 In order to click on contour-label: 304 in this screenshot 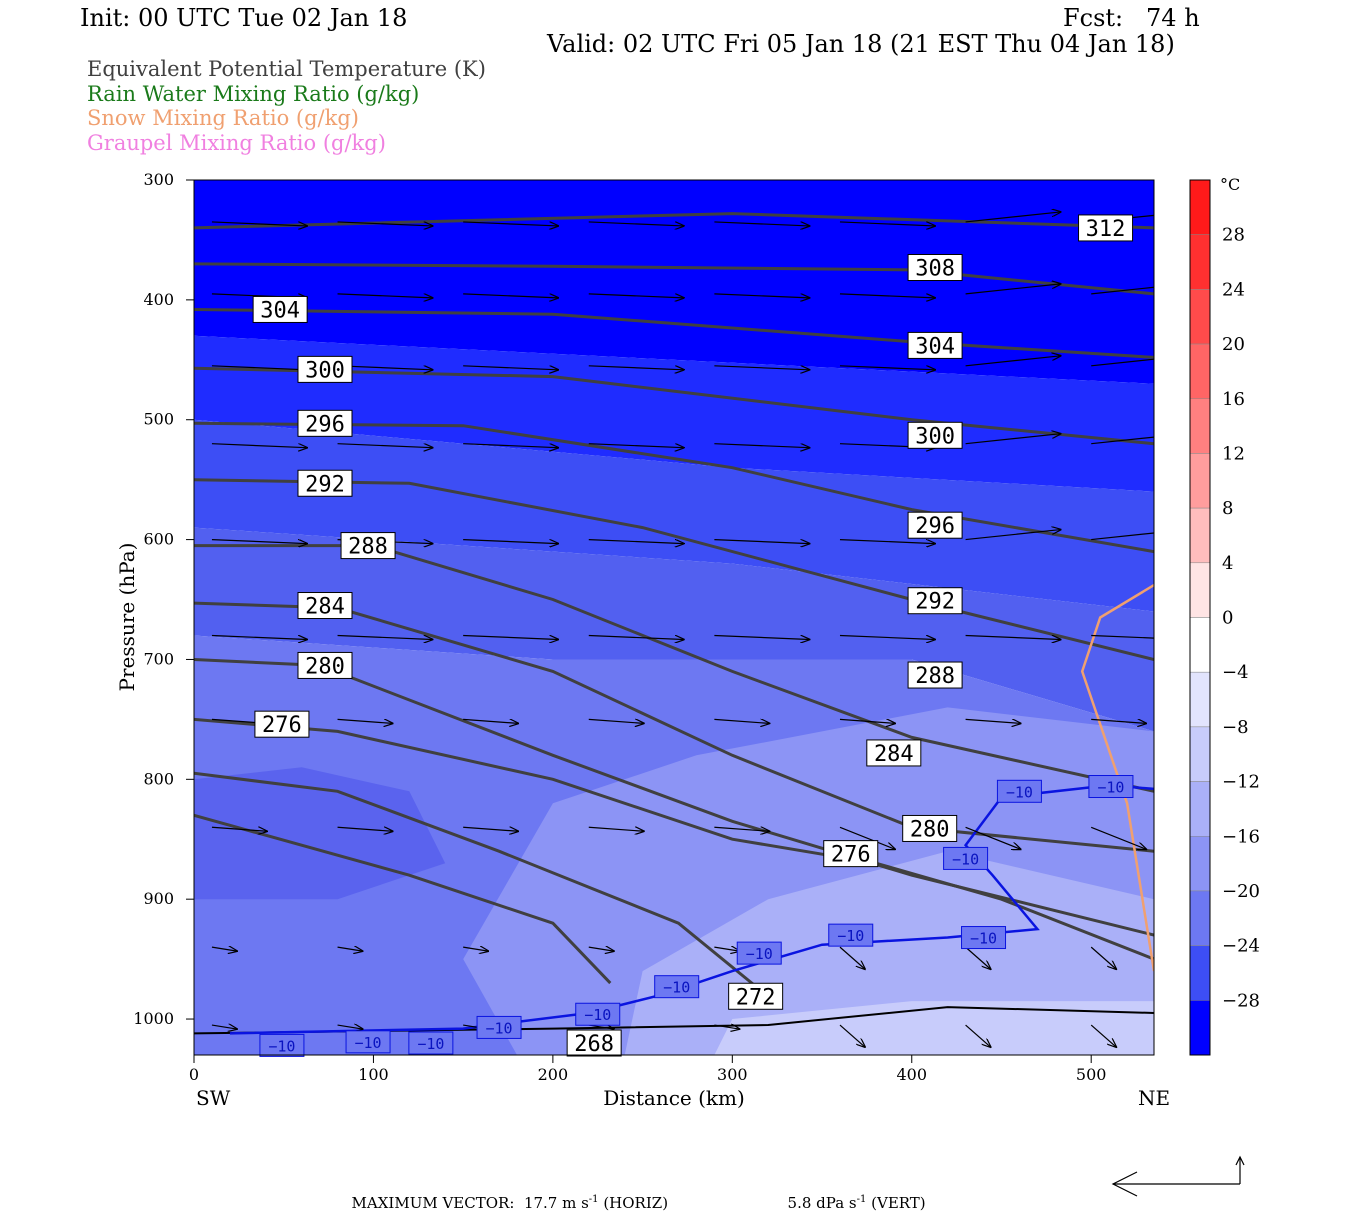, I will do `click(935, 346)`.